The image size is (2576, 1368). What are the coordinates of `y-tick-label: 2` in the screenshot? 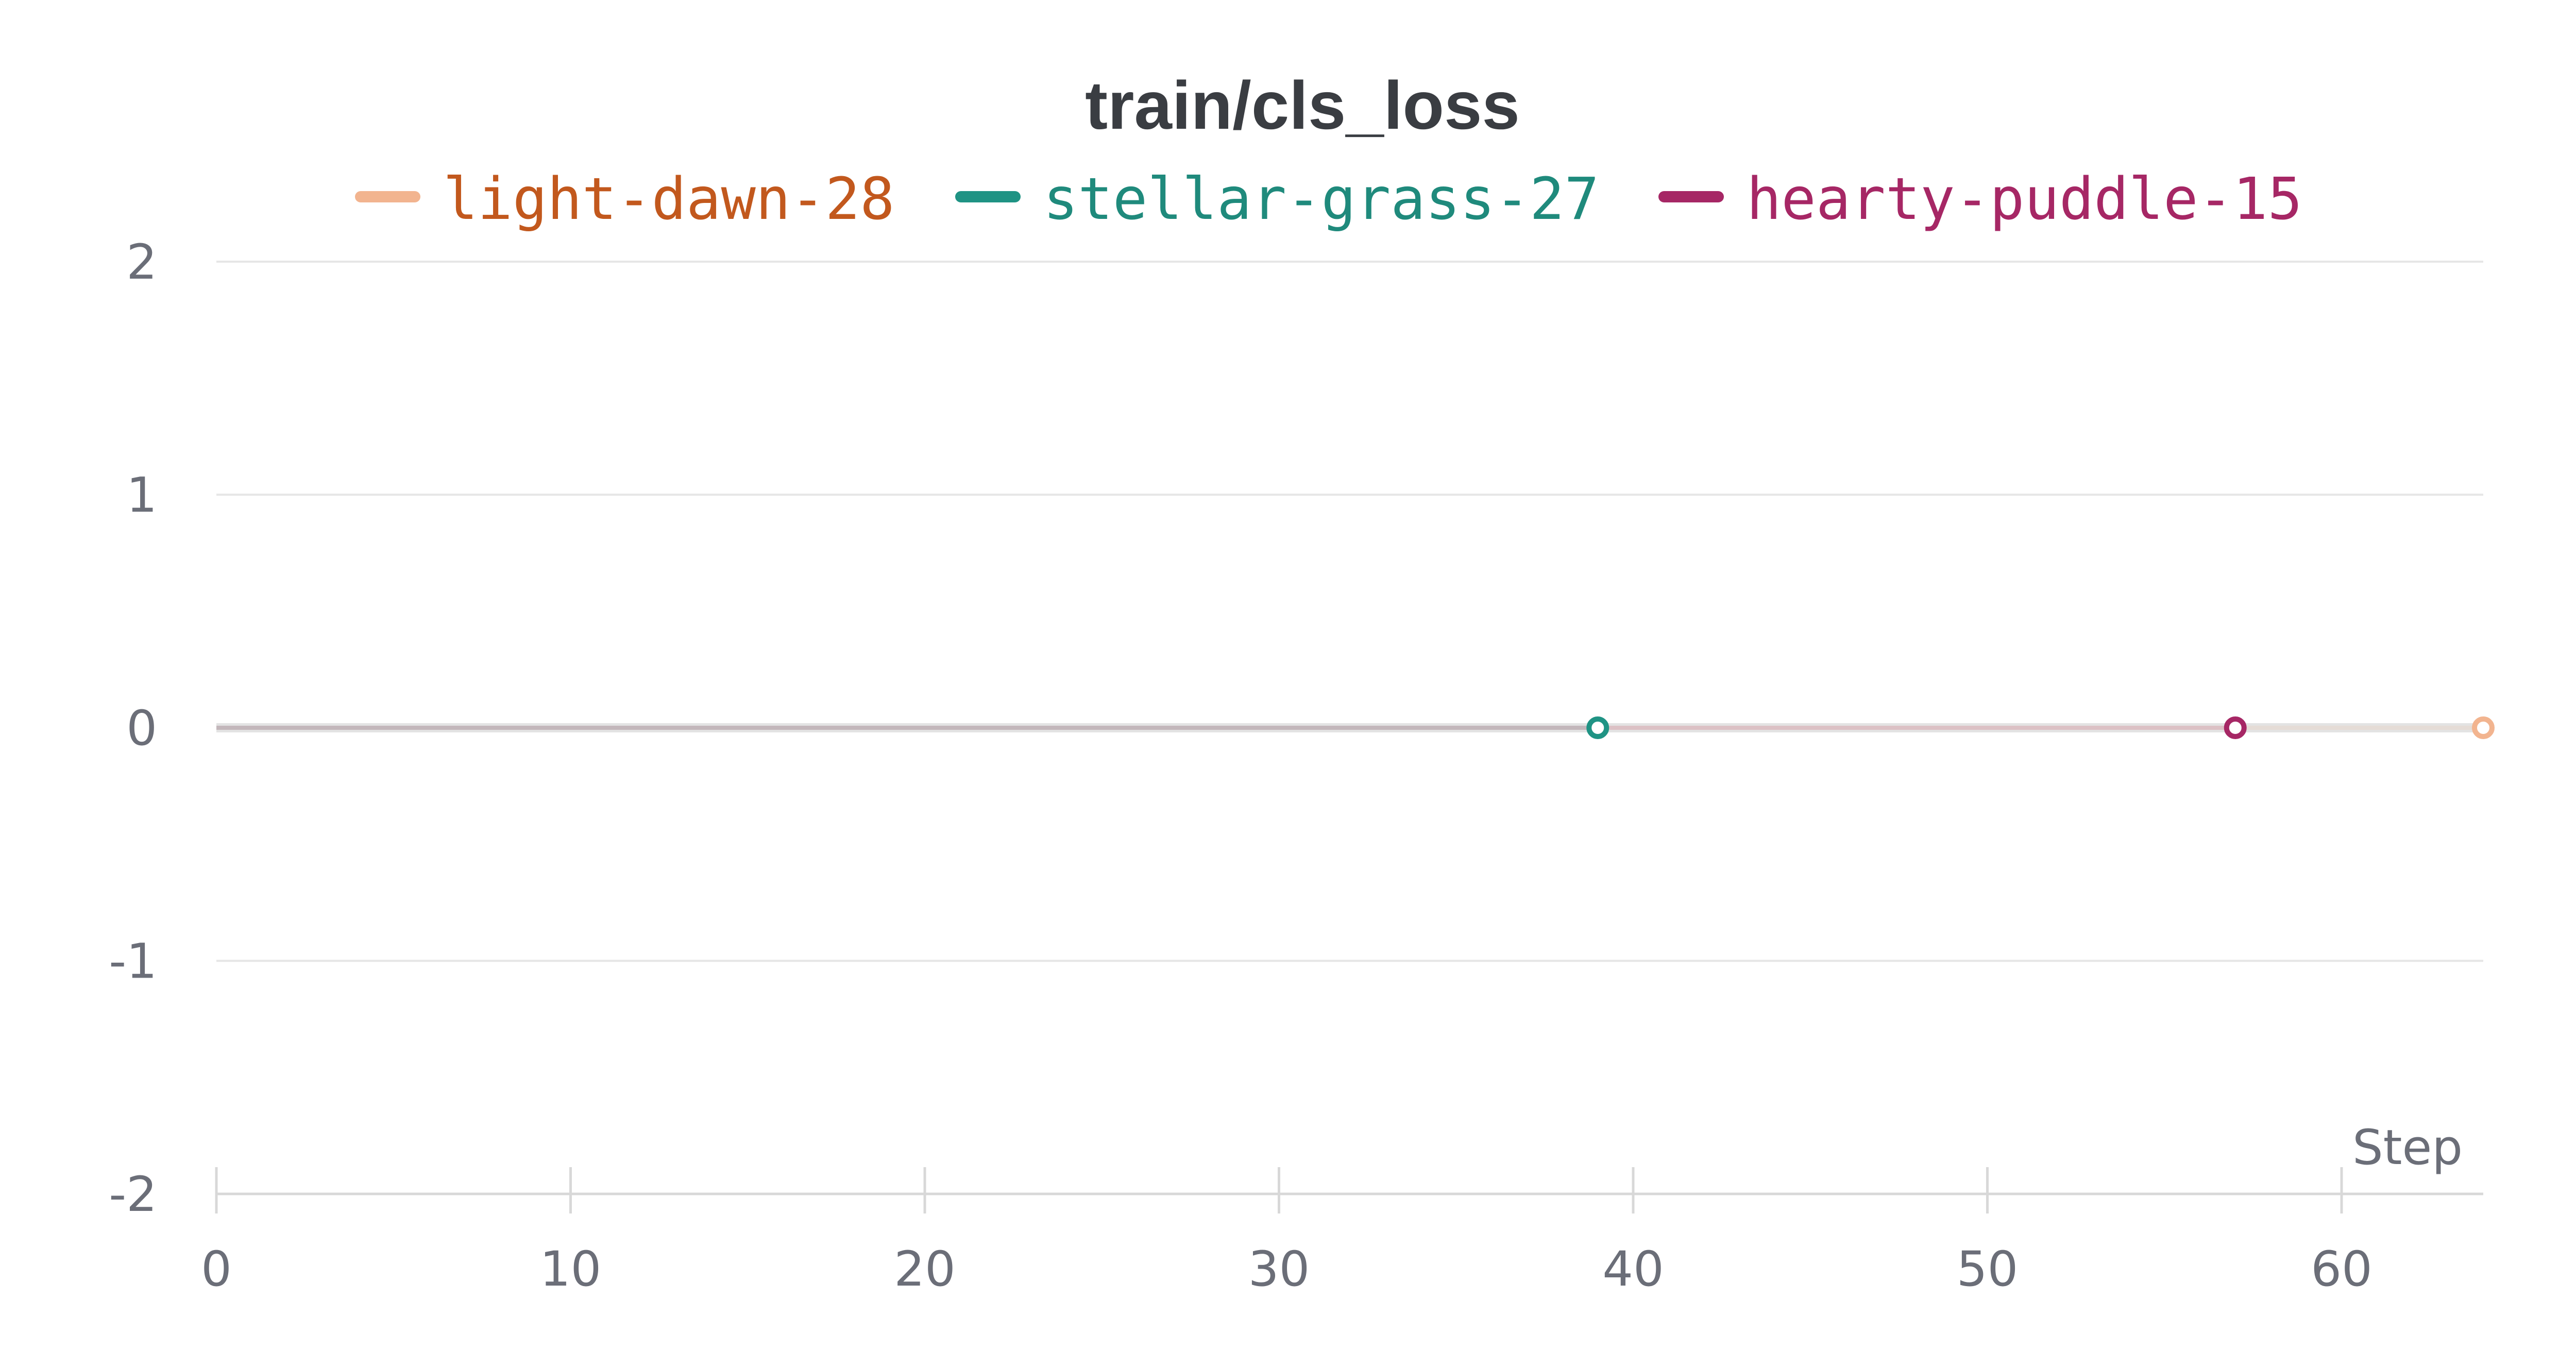 It's located at (141, 262).